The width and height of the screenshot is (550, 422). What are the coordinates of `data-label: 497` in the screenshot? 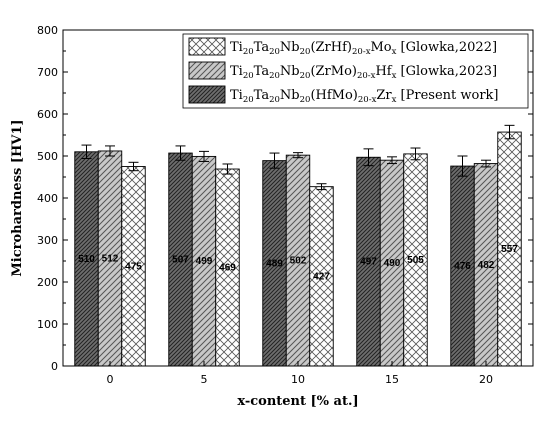 It's located at (368, 262).